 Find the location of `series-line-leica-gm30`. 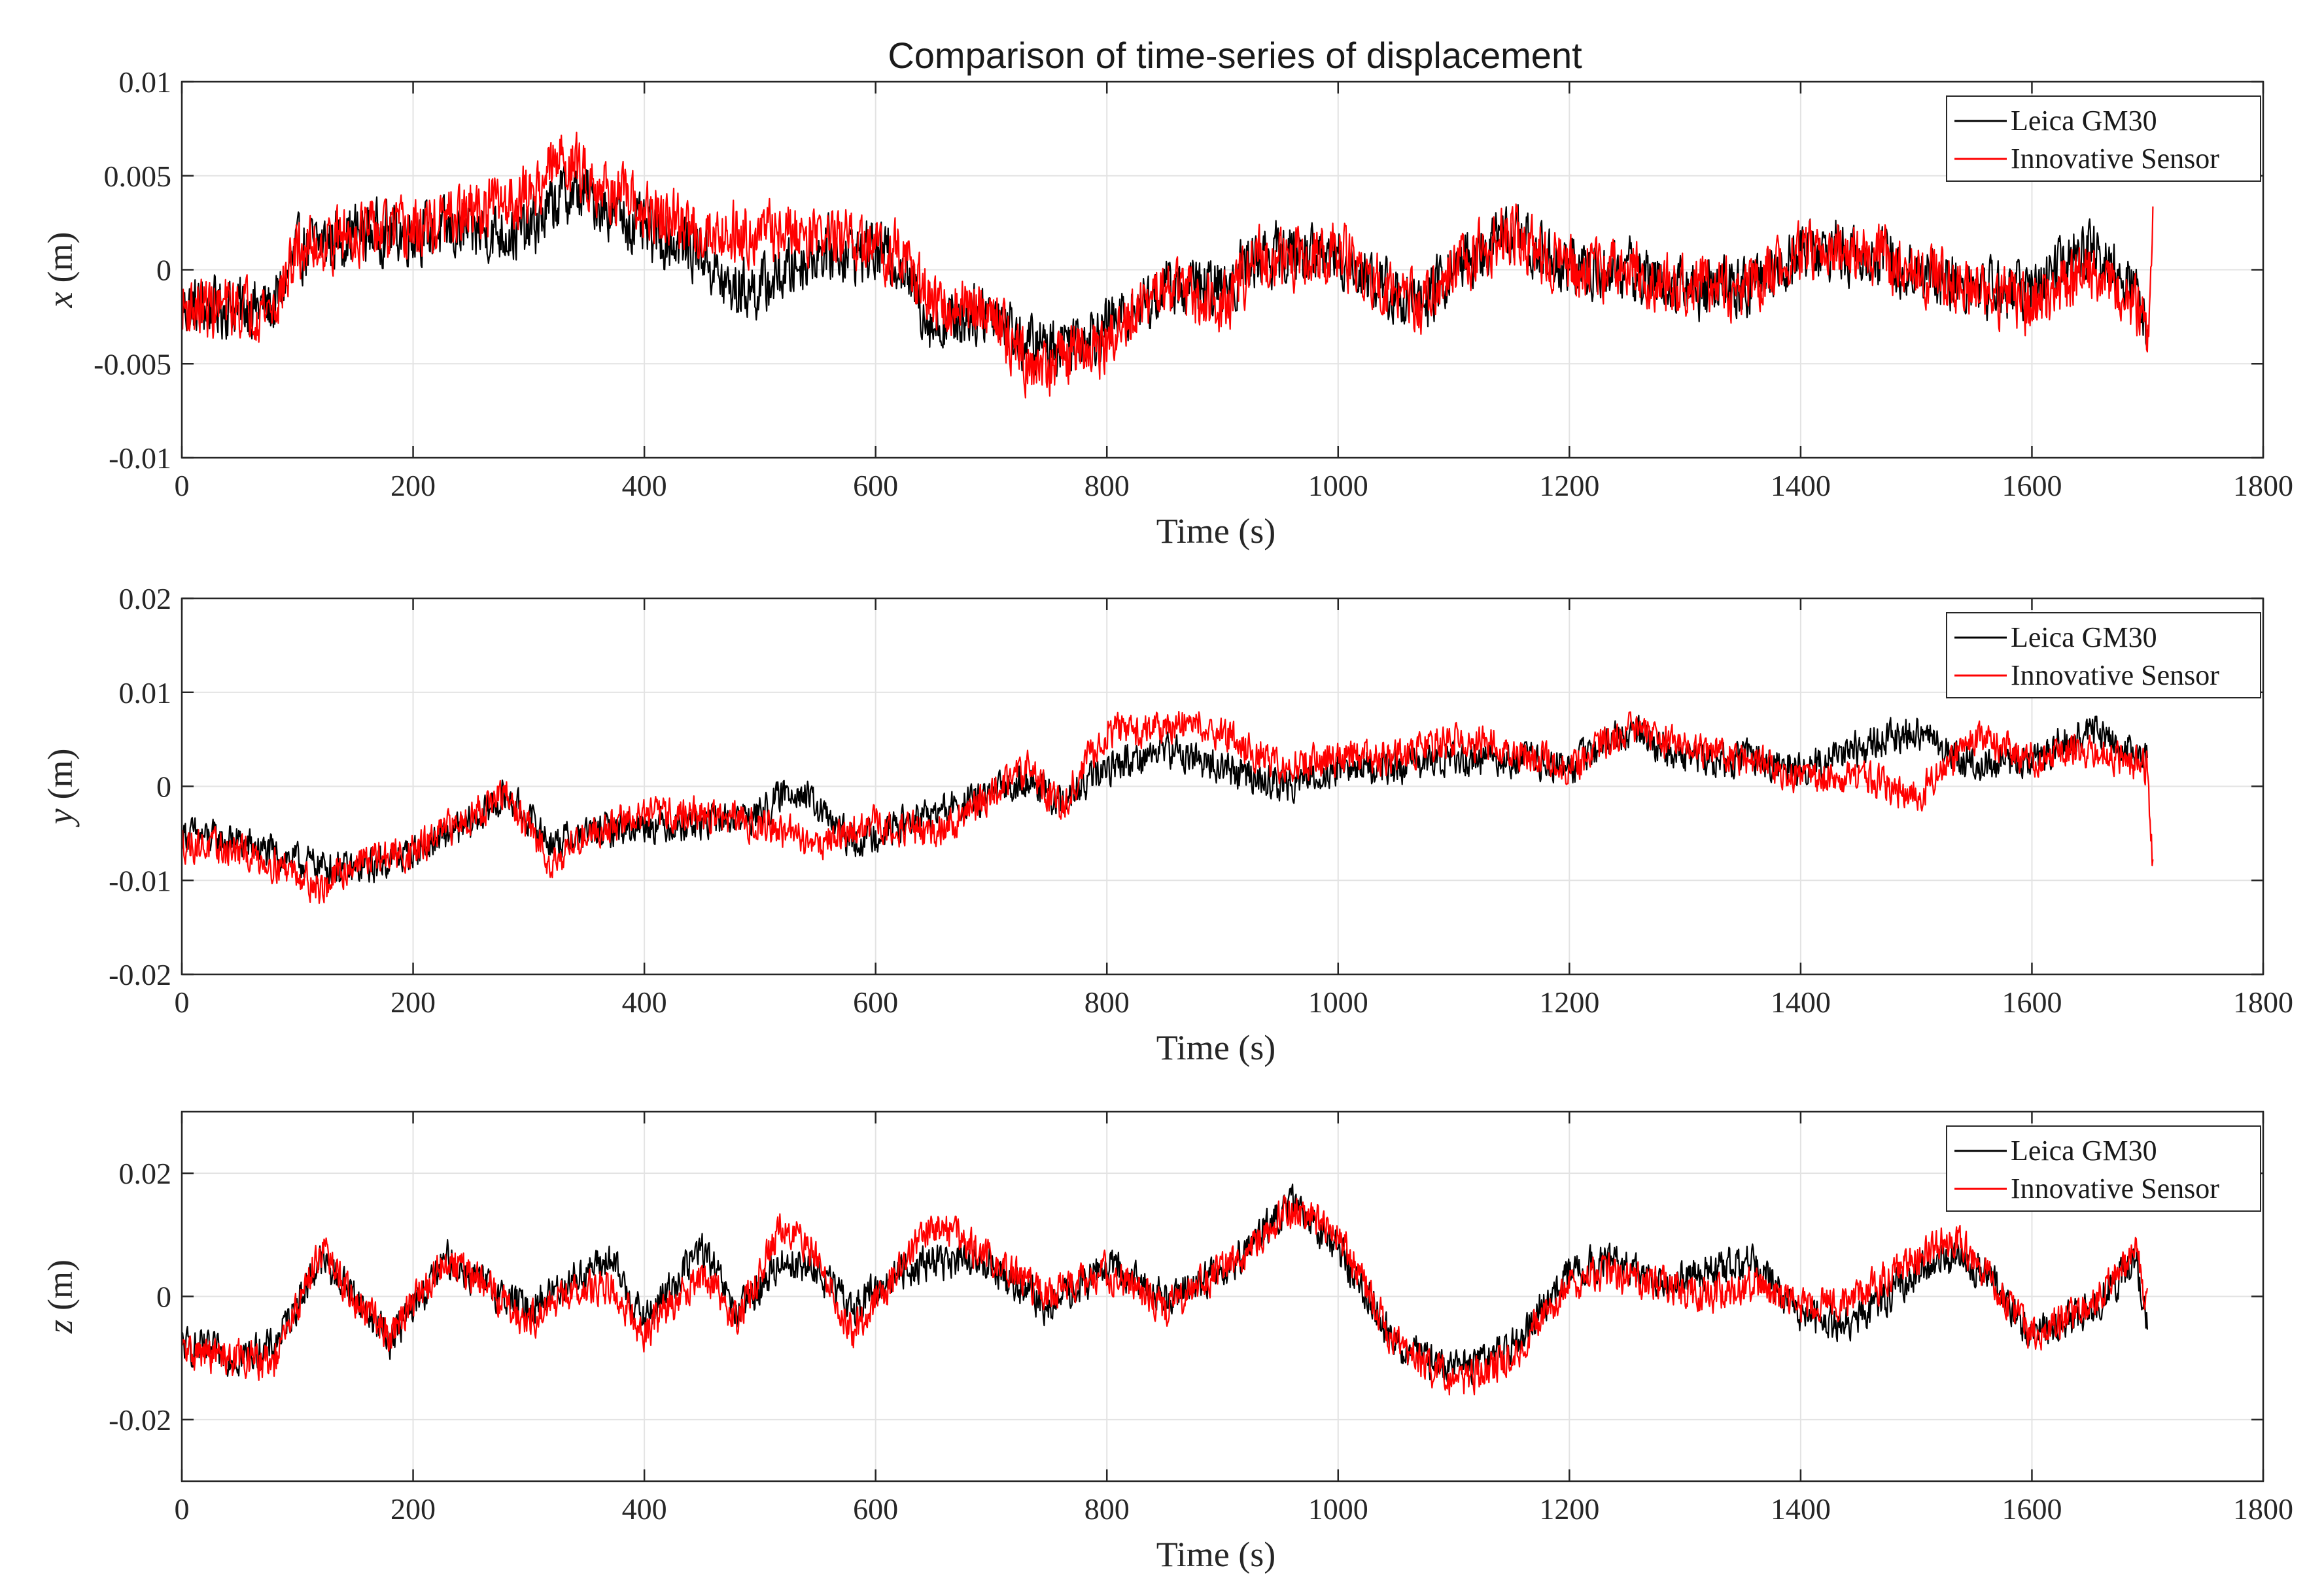

series-line-leica-gm30 is located at coordinates (1164, 271).